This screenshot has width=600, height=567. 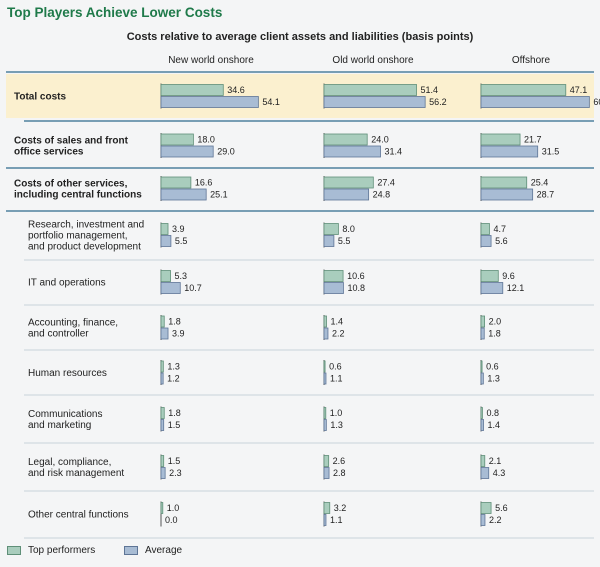 I want to click on row-total-costs-label: Total costs, so click(x=40, y=97).